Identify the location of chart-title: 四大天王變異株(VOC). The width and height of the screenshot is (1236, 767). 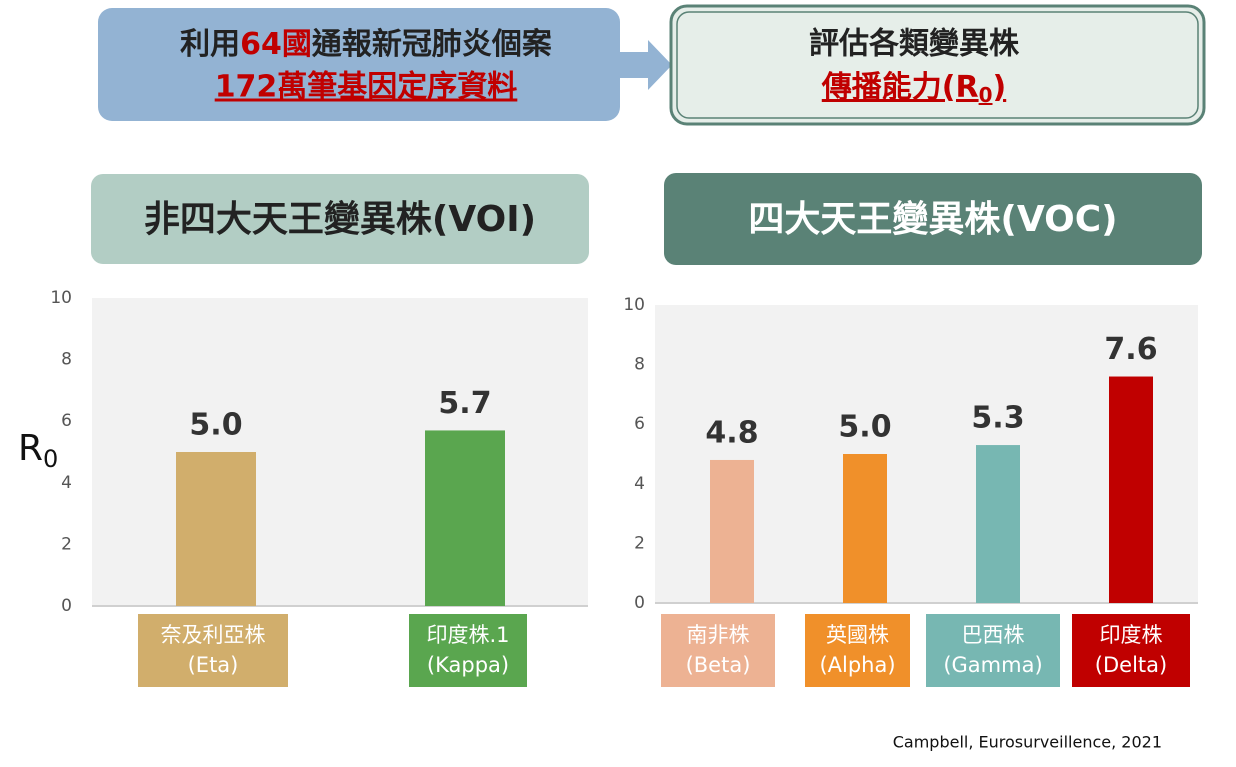
(932, 219).